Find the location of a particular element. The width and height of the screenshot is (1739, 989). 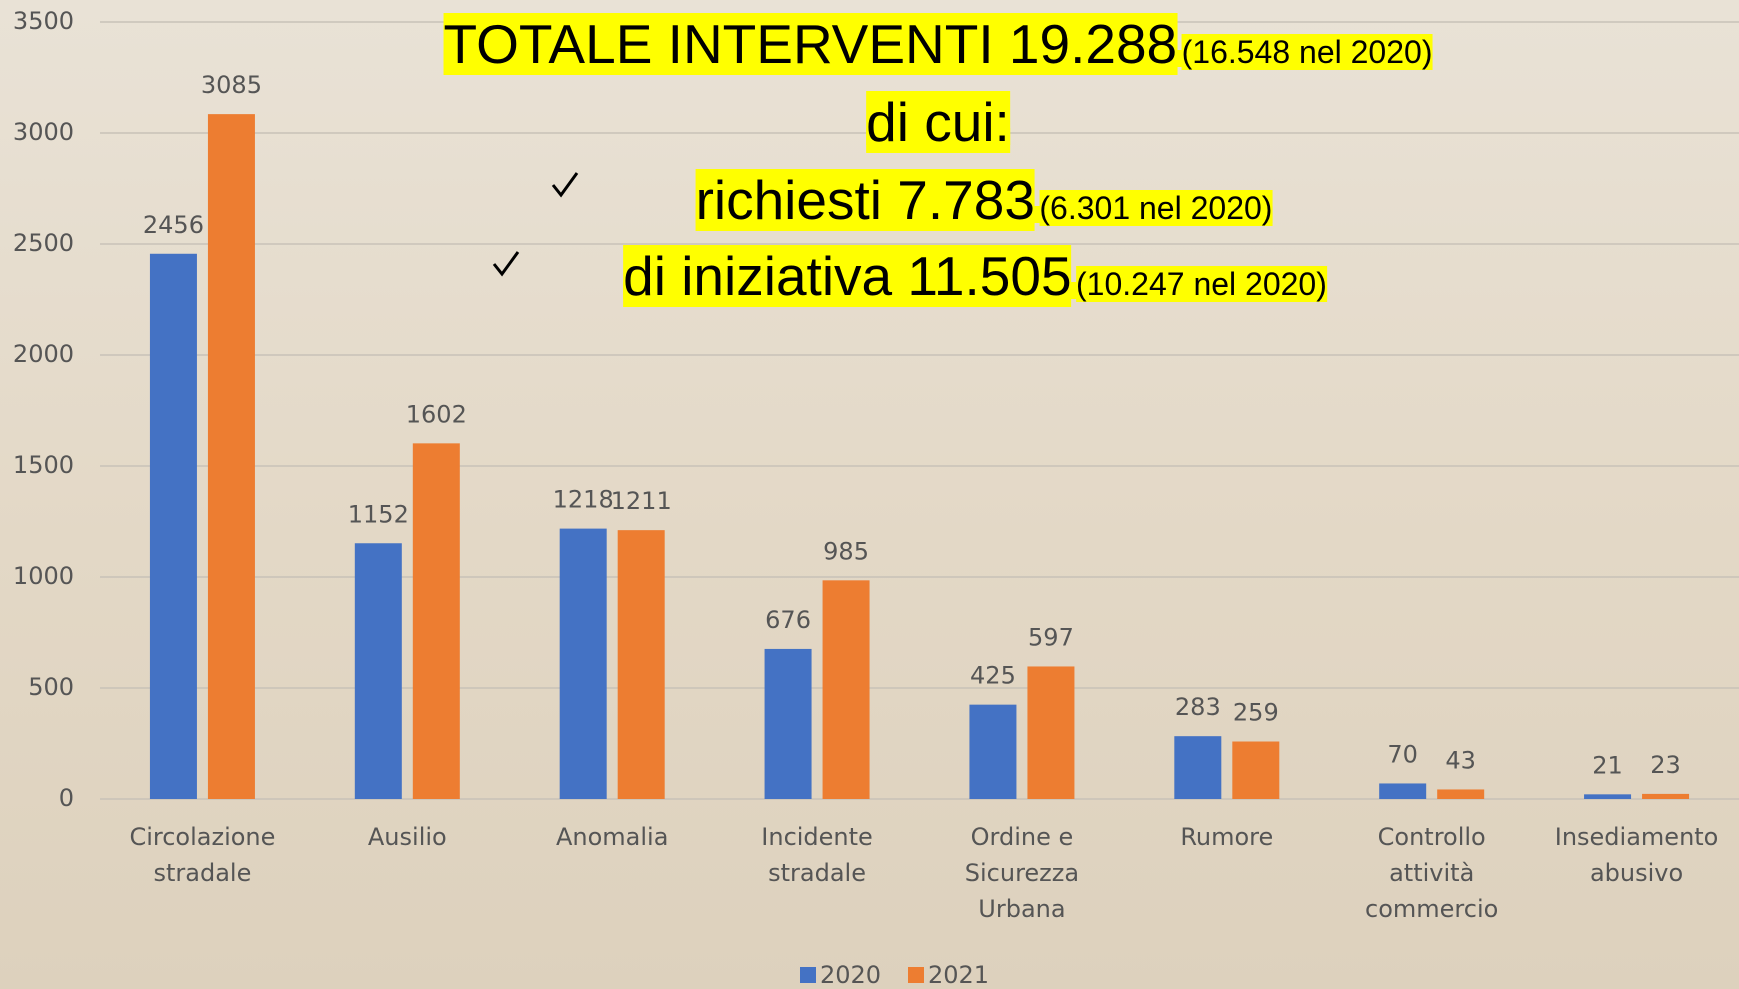

data-label: 425 is located at coordinates (993, 676).